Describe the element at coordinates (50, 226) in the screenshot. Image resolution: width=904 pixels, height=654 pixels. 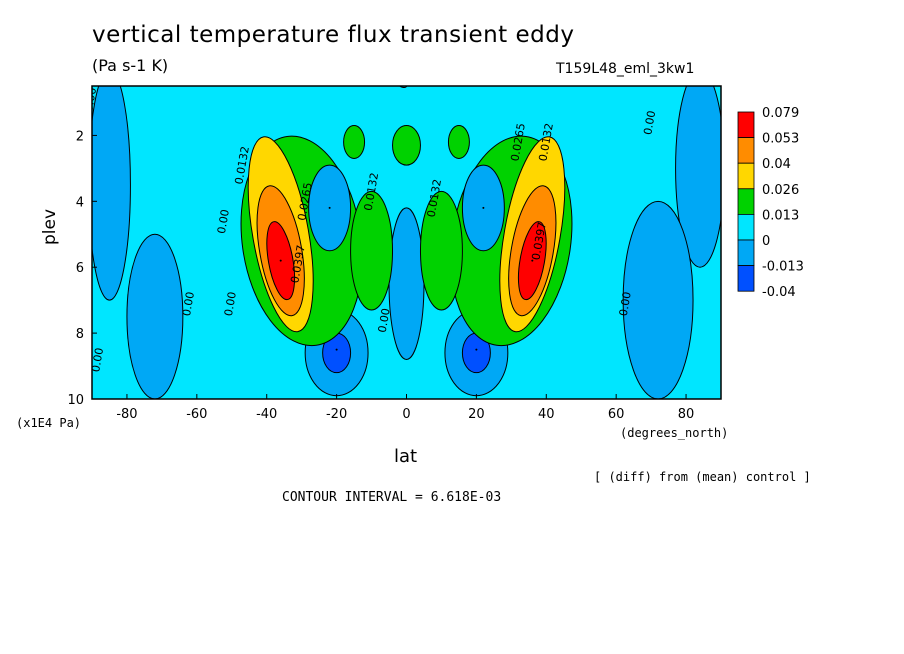
I see `y-axis-label: plev` at that location.